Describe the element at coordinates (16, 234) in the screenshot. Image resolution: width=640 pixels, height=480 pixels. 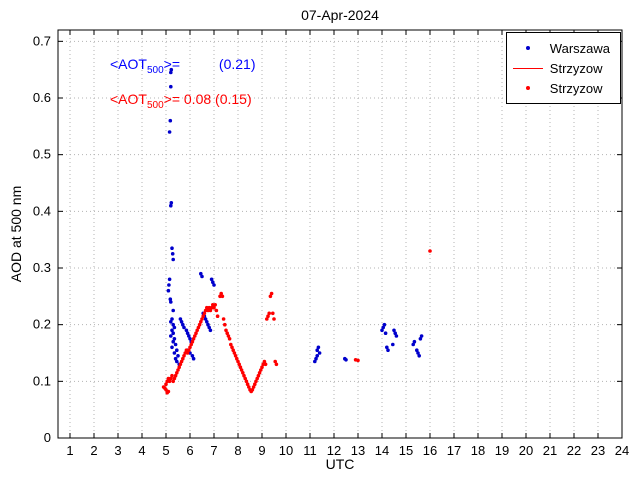
I see `y-axis-label: AOD at 500 nm` at that location.